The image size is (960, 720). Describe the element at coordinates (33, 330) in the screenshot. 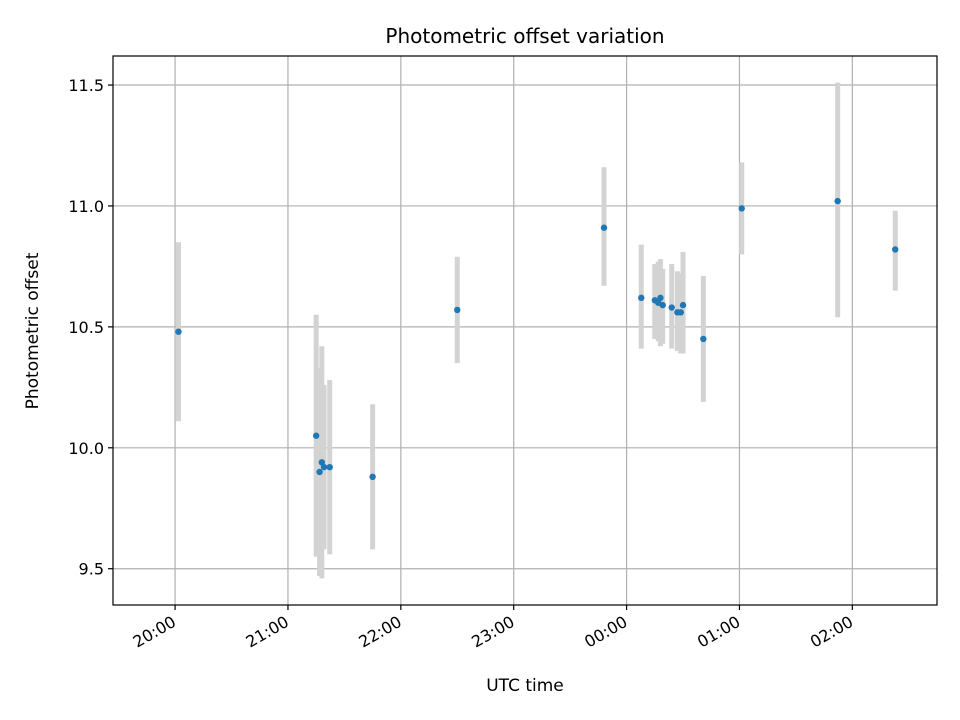

I see `y-axis-label: Photometric offset` at that location.